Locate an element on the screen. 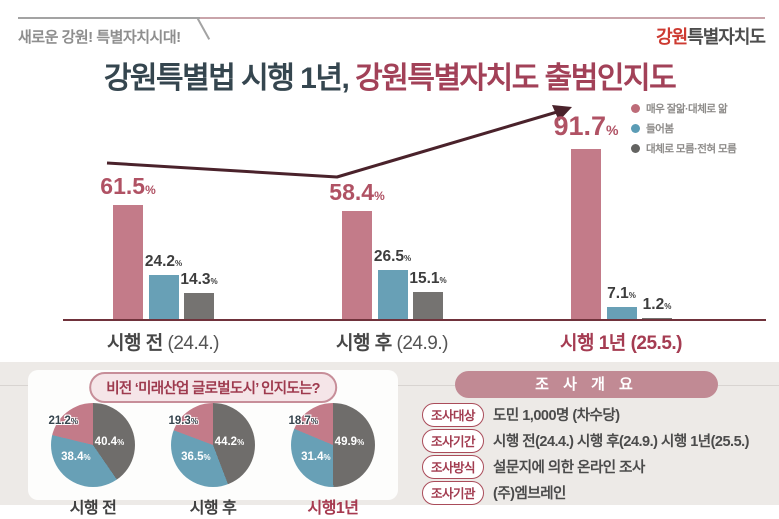 The height and width of the screenshot is (519, 779). survey-row-label: 조사기간 is located at coordinates (453, 440).